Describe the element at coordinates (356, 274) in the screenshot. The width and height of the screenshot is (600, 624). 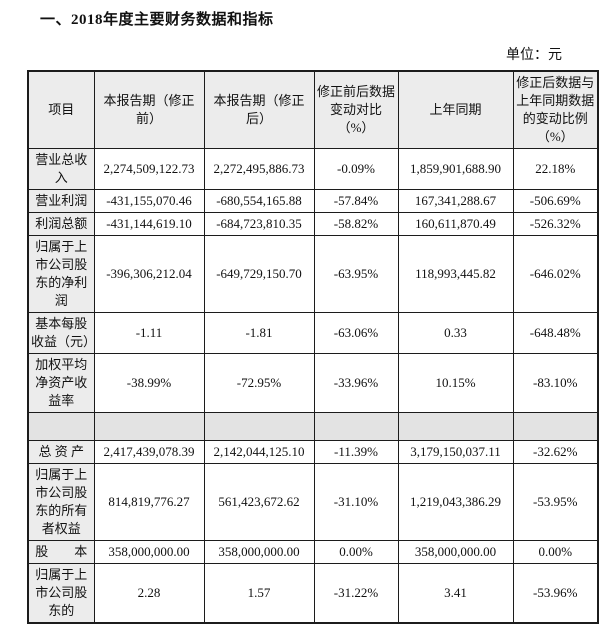
I see `cell-value: -63.95%` at that location.